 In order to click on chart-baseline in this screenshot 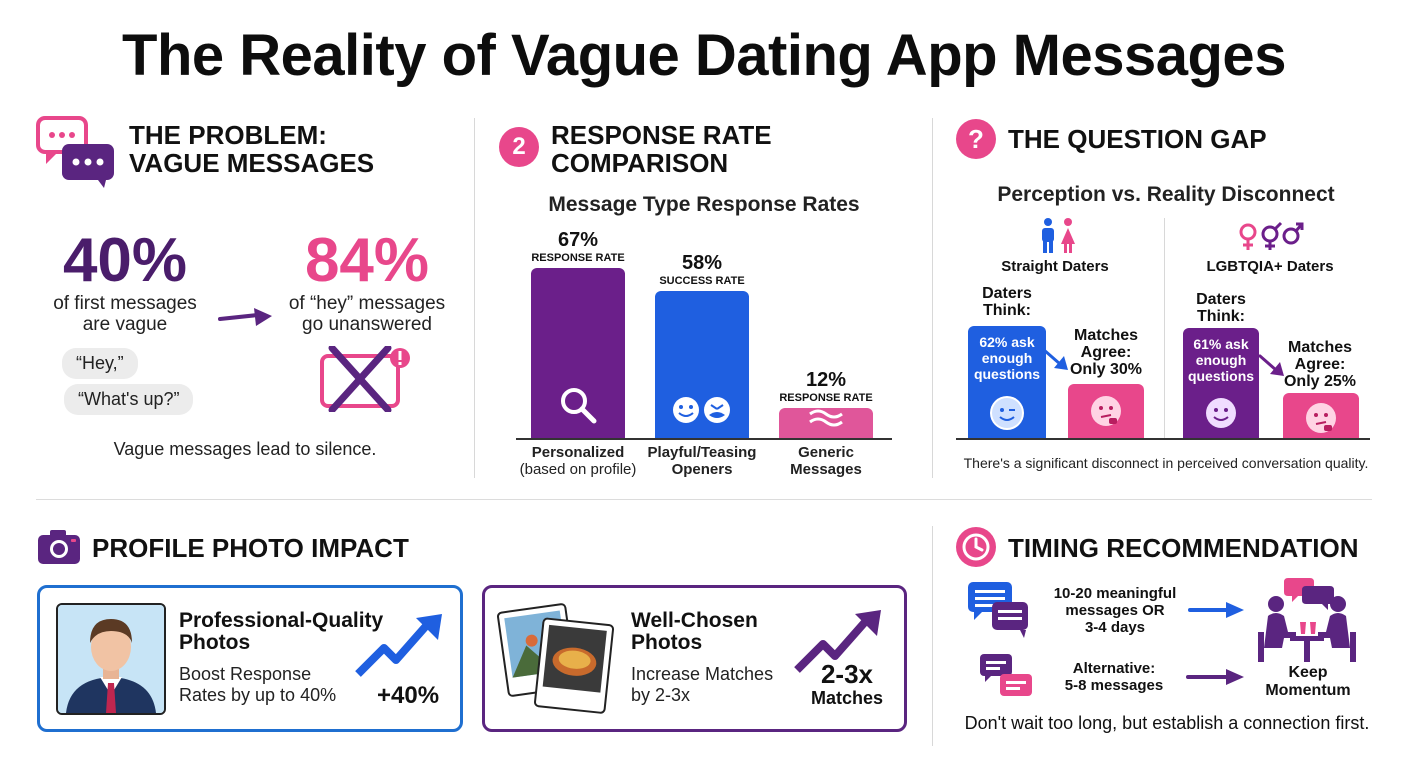, I will do `click(704, 439)`.